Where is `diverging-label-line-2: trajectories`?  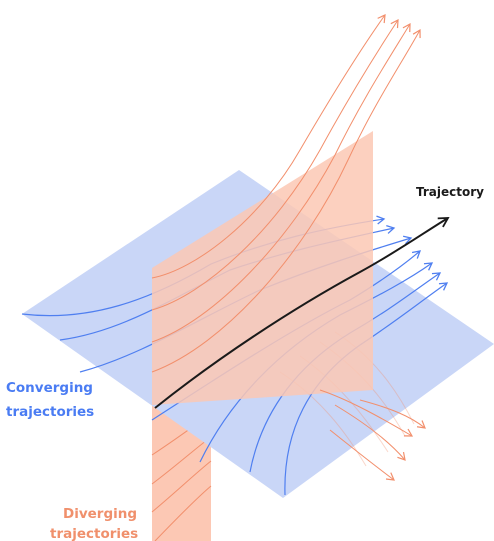
diverging-label-line-2: trajectories is located at coordinates (94, 533).